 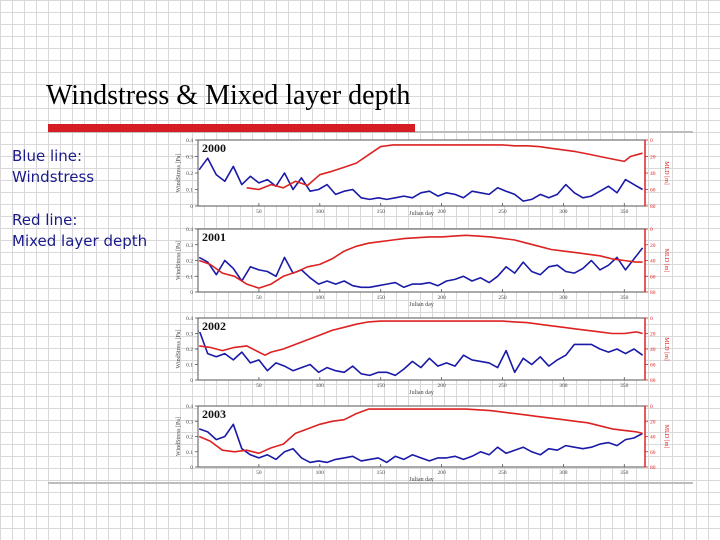 I want to click on year-title: 2001, so click(x=214, y=237).